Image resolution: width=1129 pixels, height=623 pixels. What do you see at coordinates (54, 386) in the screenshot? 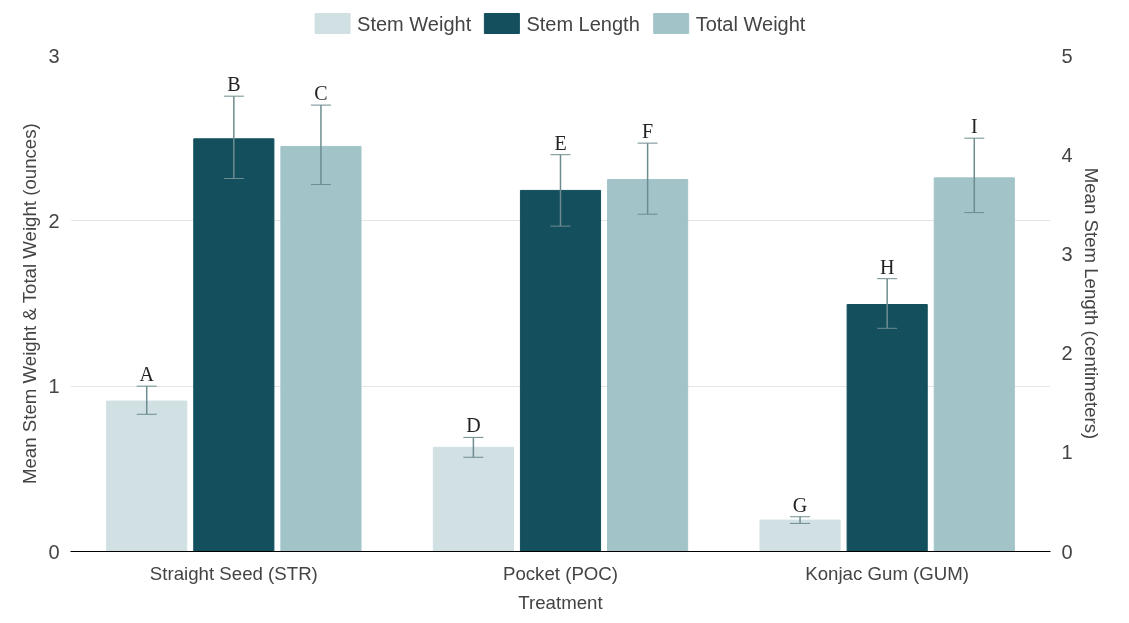
I see `y-tick-label: 1` at bounding box center [54, 386].